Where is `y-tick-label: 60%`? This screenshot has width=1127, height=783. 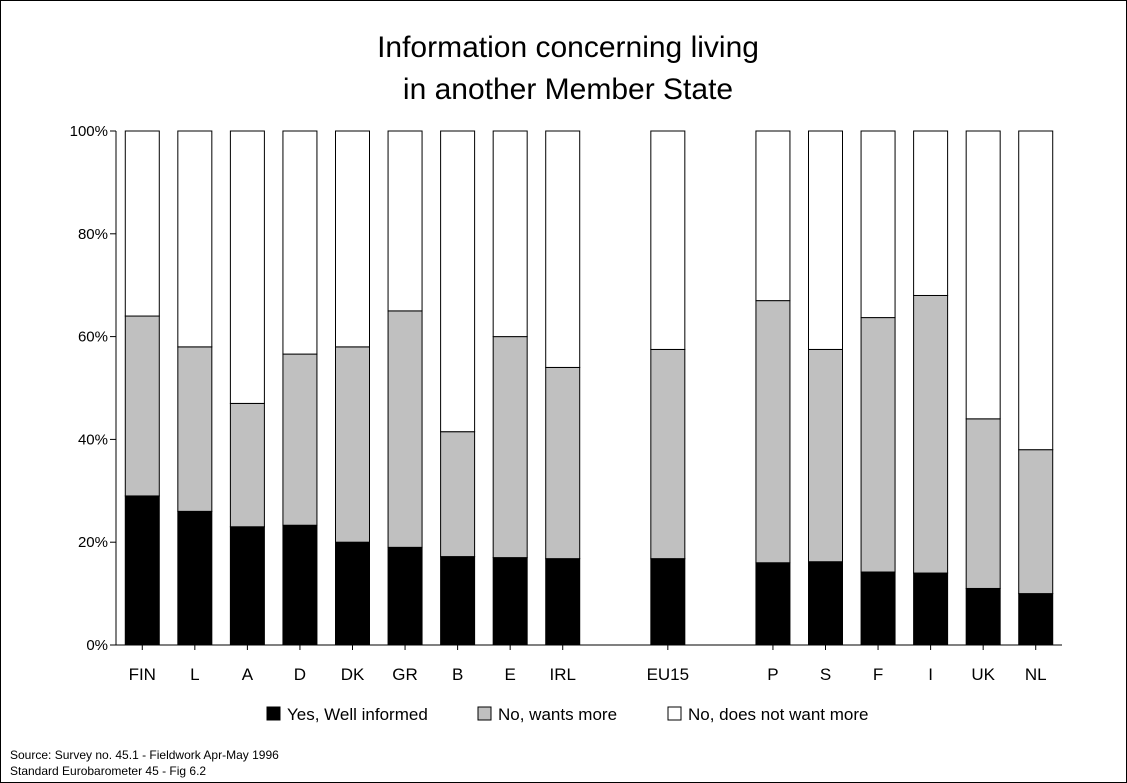 y-tick-label: 60% is located at coordinates (93, 337).